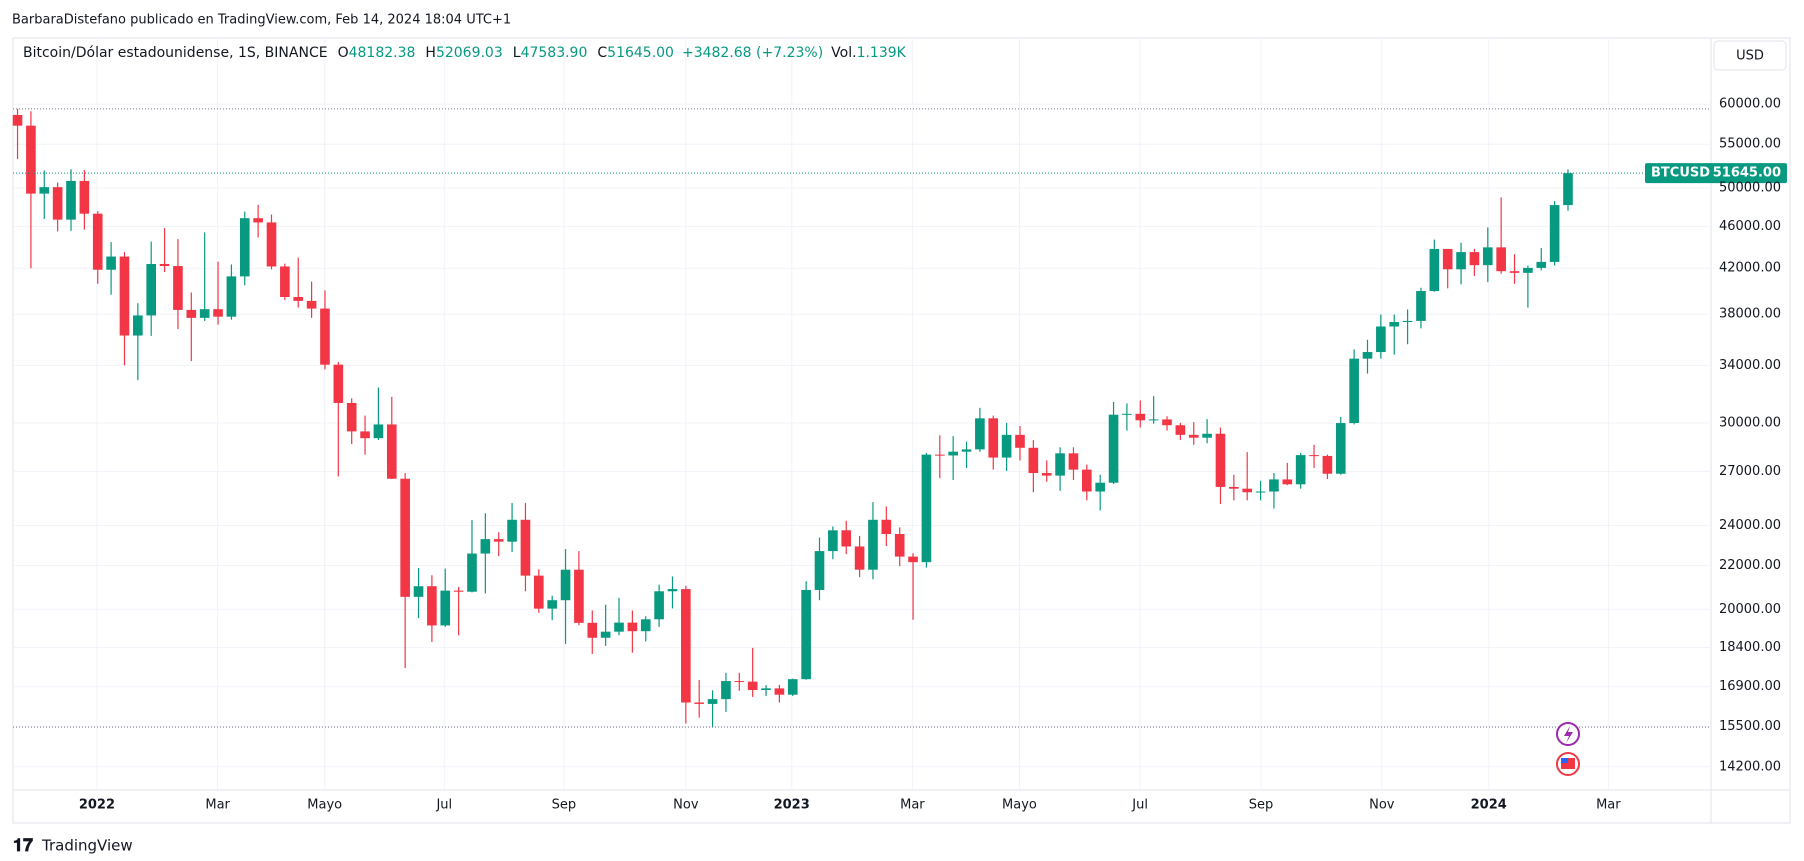 The height and width of the screenshot is (861, 1804). What do you see at coordinates (517, 53) in the screenshot?
I see `ohlc-label: L` at bounding box center [517, 53].